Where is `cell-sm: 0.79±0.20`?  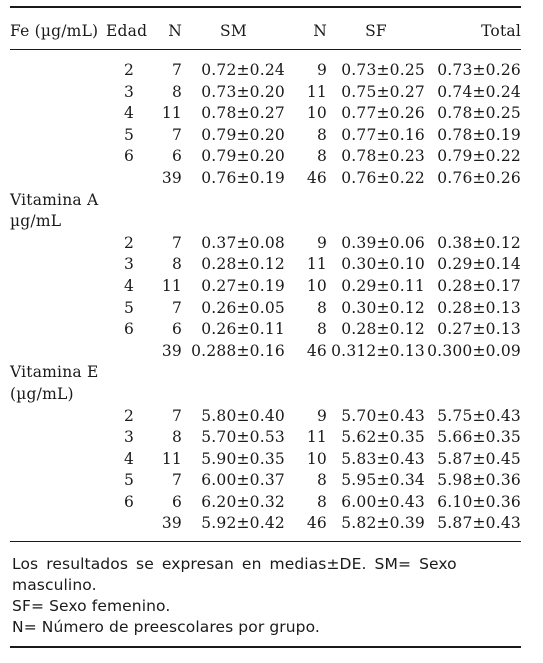
cell-sm: 0.79±0.20 is located at coordinates (243, 156).